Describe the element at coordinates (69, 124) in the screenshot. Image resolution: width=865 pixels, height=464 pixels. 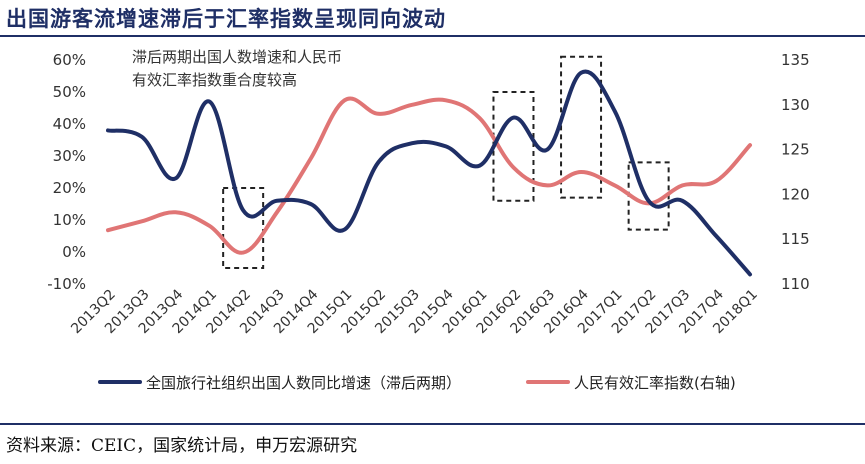
I see `left-tick-label: 40%` at that location.